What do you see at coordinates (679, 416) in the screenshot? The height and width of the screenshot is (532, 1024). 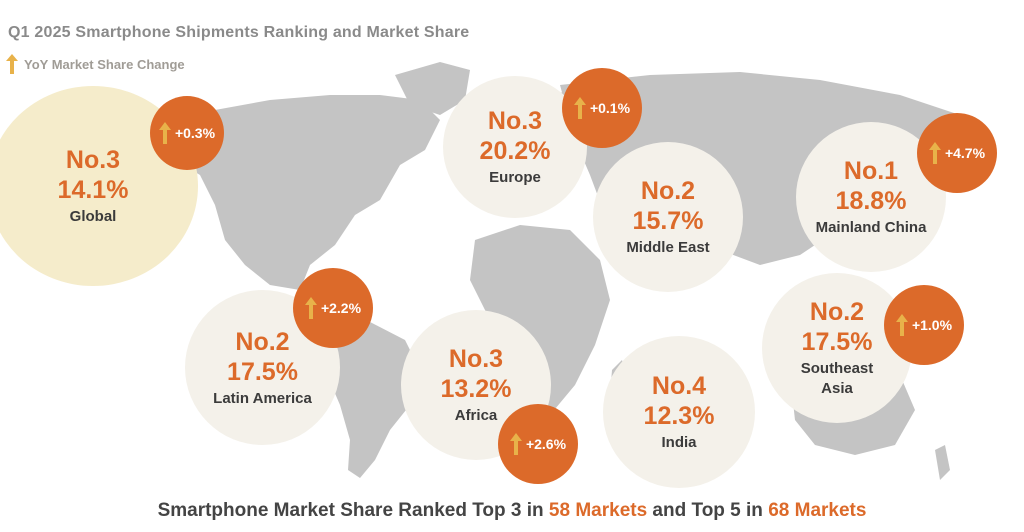 I see `market-share: 12.3%` at bounding box center [679, 416].